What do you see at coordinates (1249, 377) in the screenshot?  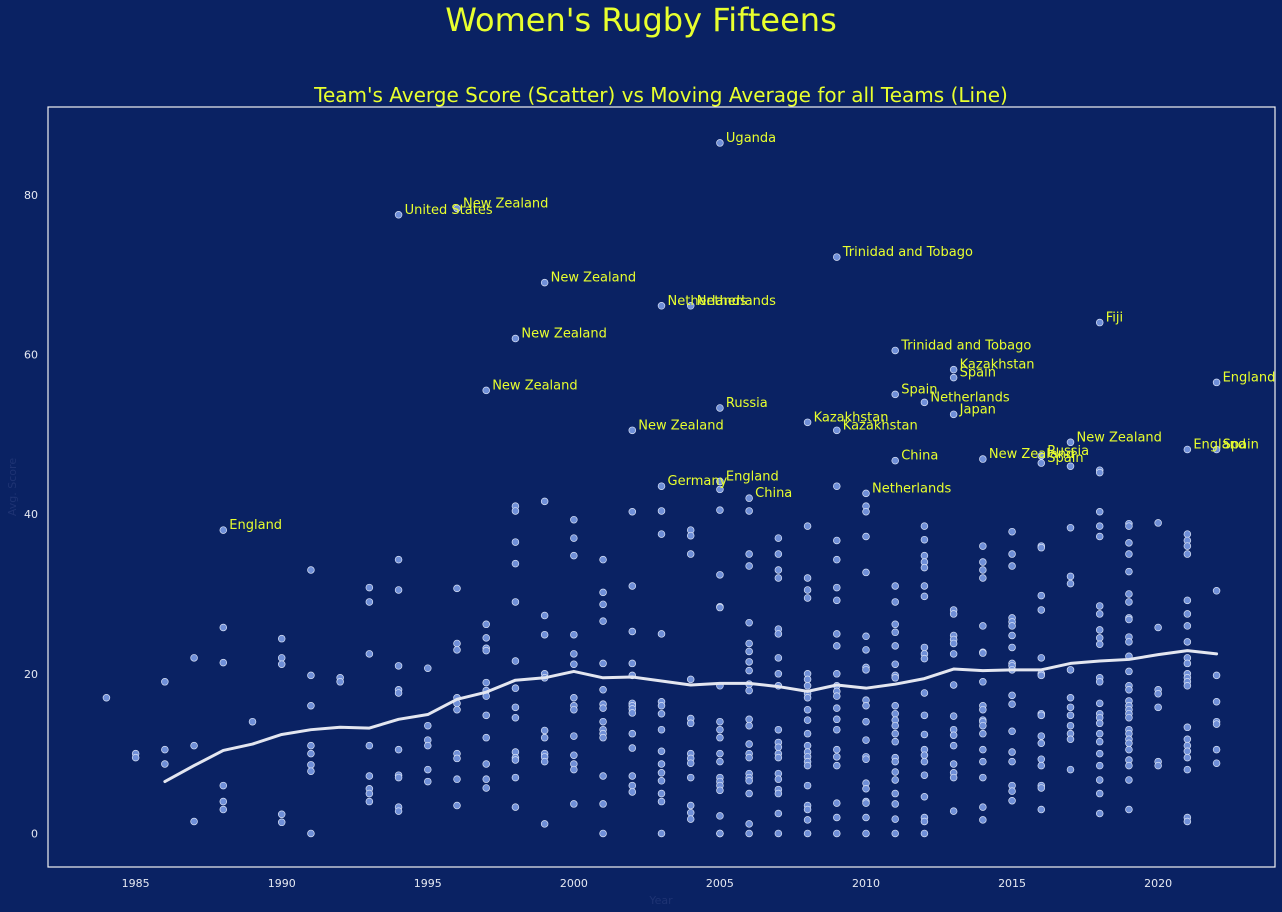 I see `point-annotation: England` at bounding box center [1249, 377].